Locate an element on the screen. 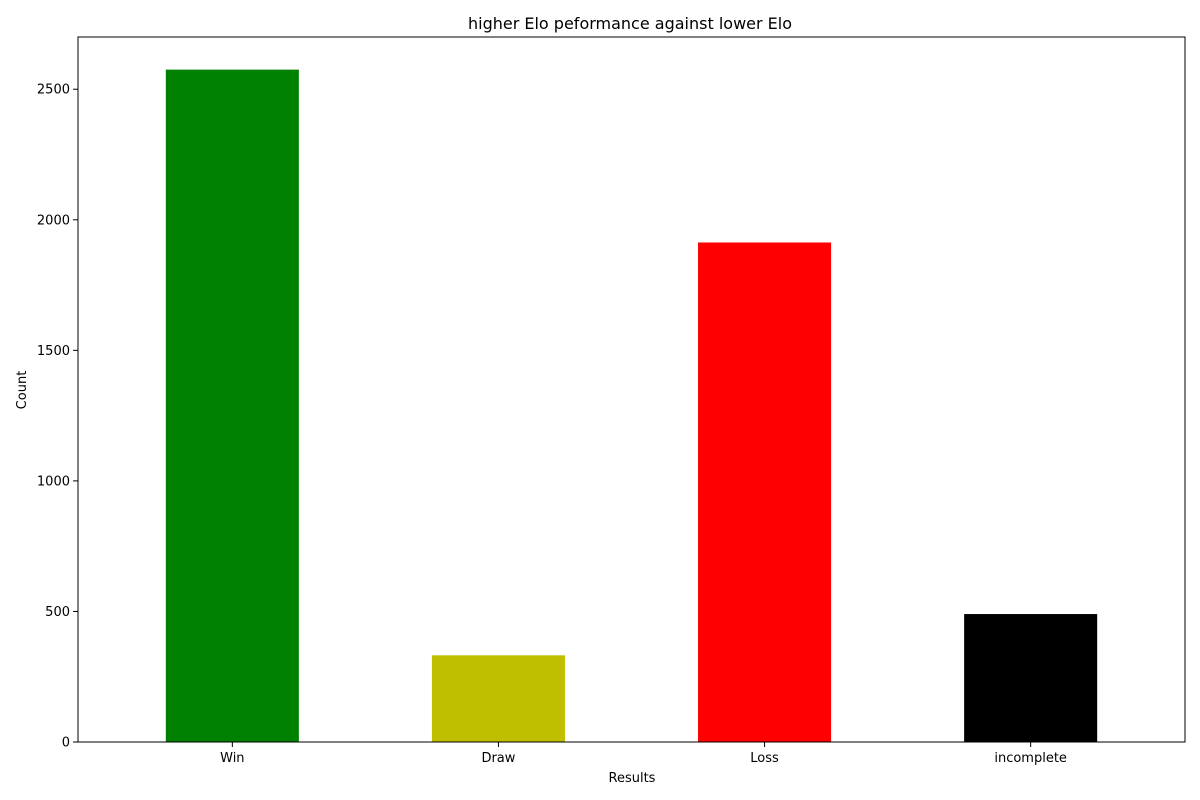  bar-draw is located at coordinates (498, 698).